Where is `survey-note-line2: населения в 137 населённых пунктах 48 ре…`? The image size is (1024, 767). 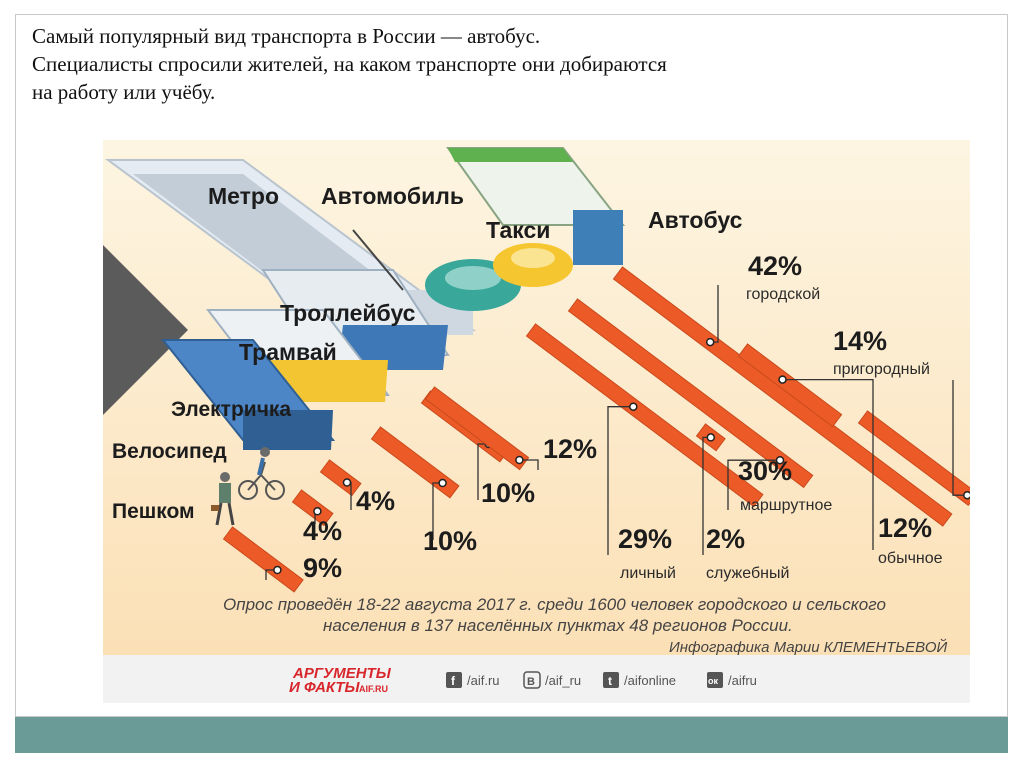
survey-note-line2: населения в 137 населённых пунктах 48 ре… is located at coordinates (558, 625).